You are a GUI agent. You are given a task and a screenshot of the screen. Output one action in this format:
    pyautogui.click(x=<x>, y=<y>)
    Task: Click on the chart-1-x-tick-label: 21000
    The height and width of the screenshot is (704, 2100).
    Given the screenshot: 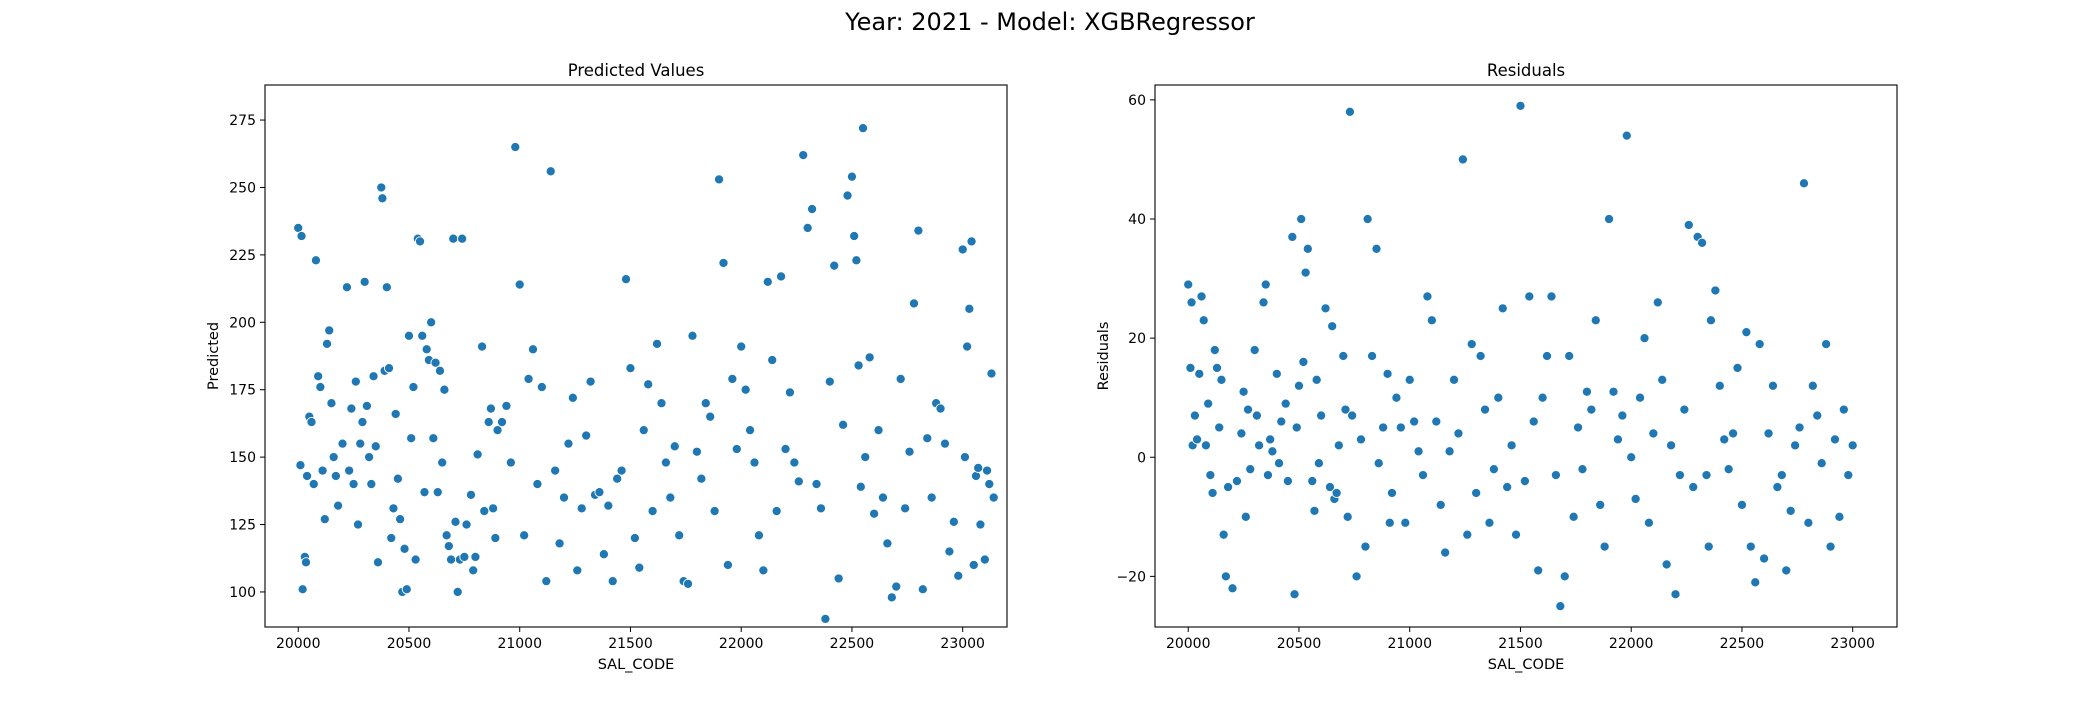 What is the action you would take?
    pyautogui.click(x=519, y=644)
    